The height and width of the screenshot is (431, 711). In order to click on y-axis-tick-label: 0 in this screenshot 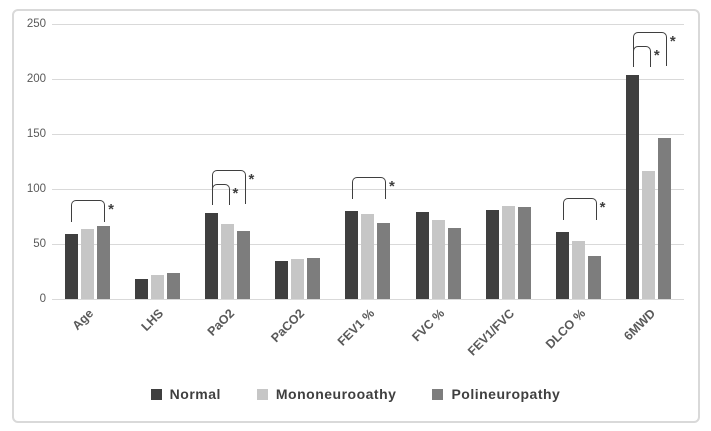, I will do `click(42, 299)`.